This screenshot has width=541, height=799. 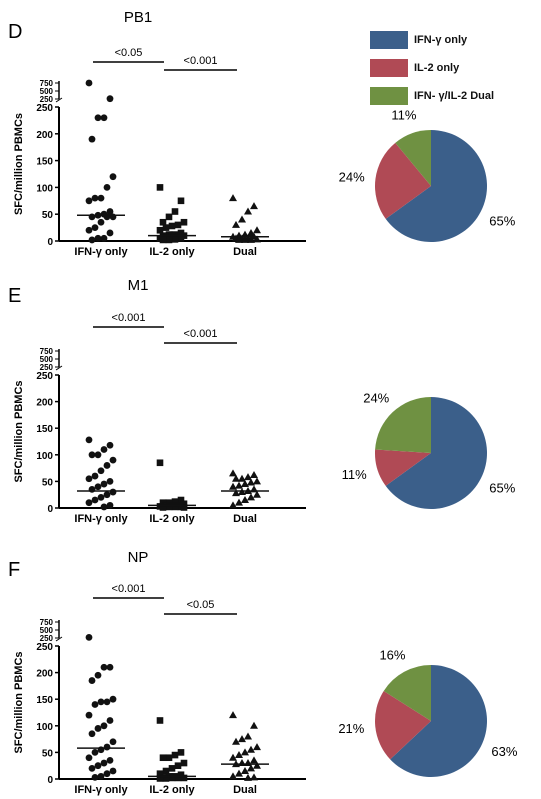 What do you see at coordinates (19, 164) in the screenshot?
I see `y-axis-label: SFC/million PBMCs` at bounding box center [19, 164].